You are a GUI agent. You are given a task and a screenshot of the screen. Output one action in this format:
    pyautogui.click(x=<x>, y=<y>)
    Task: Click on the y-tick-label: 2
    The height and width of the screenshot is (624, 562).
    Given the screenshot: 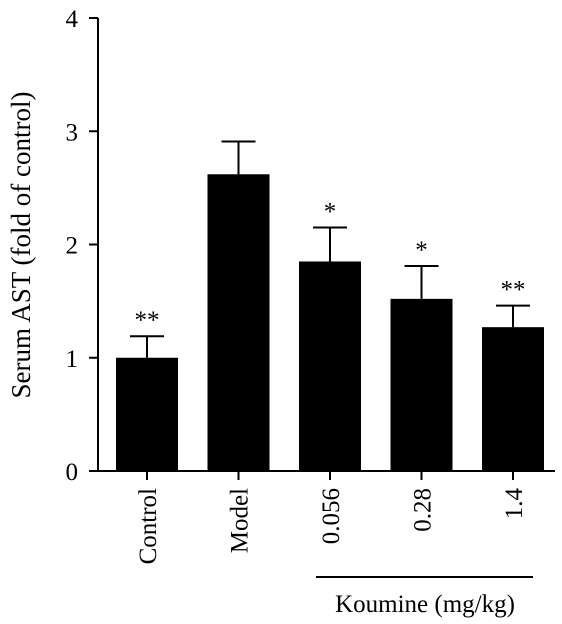 What is the action you would take?
    pyautogui.click(x=72, y=246)
    